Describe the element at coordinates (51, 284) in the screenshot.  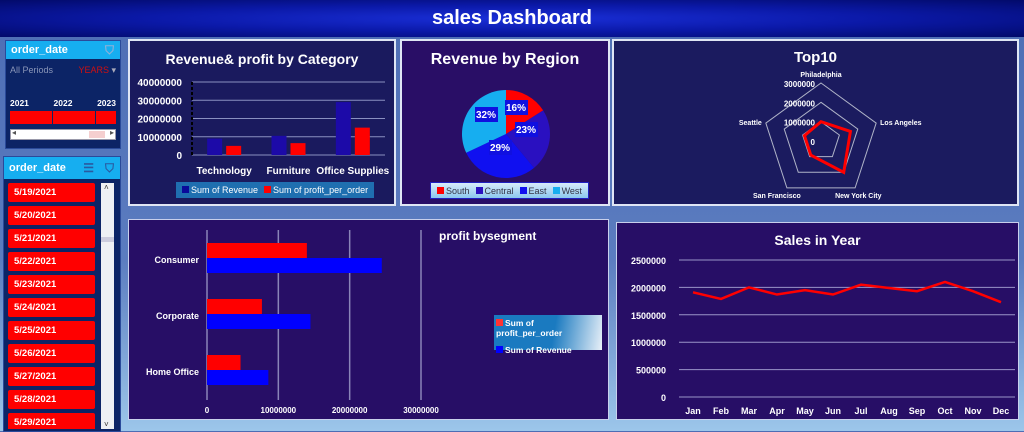
I see `date-slicer-item: 5/23/2021` at that location.